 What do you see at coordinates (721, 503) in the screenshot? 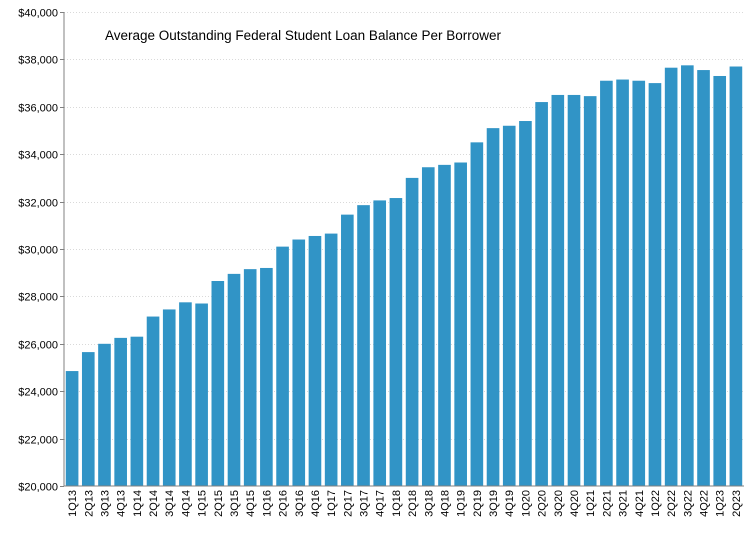
I see `x-tick-label: 1Q23` at bounding box center [721, 503].